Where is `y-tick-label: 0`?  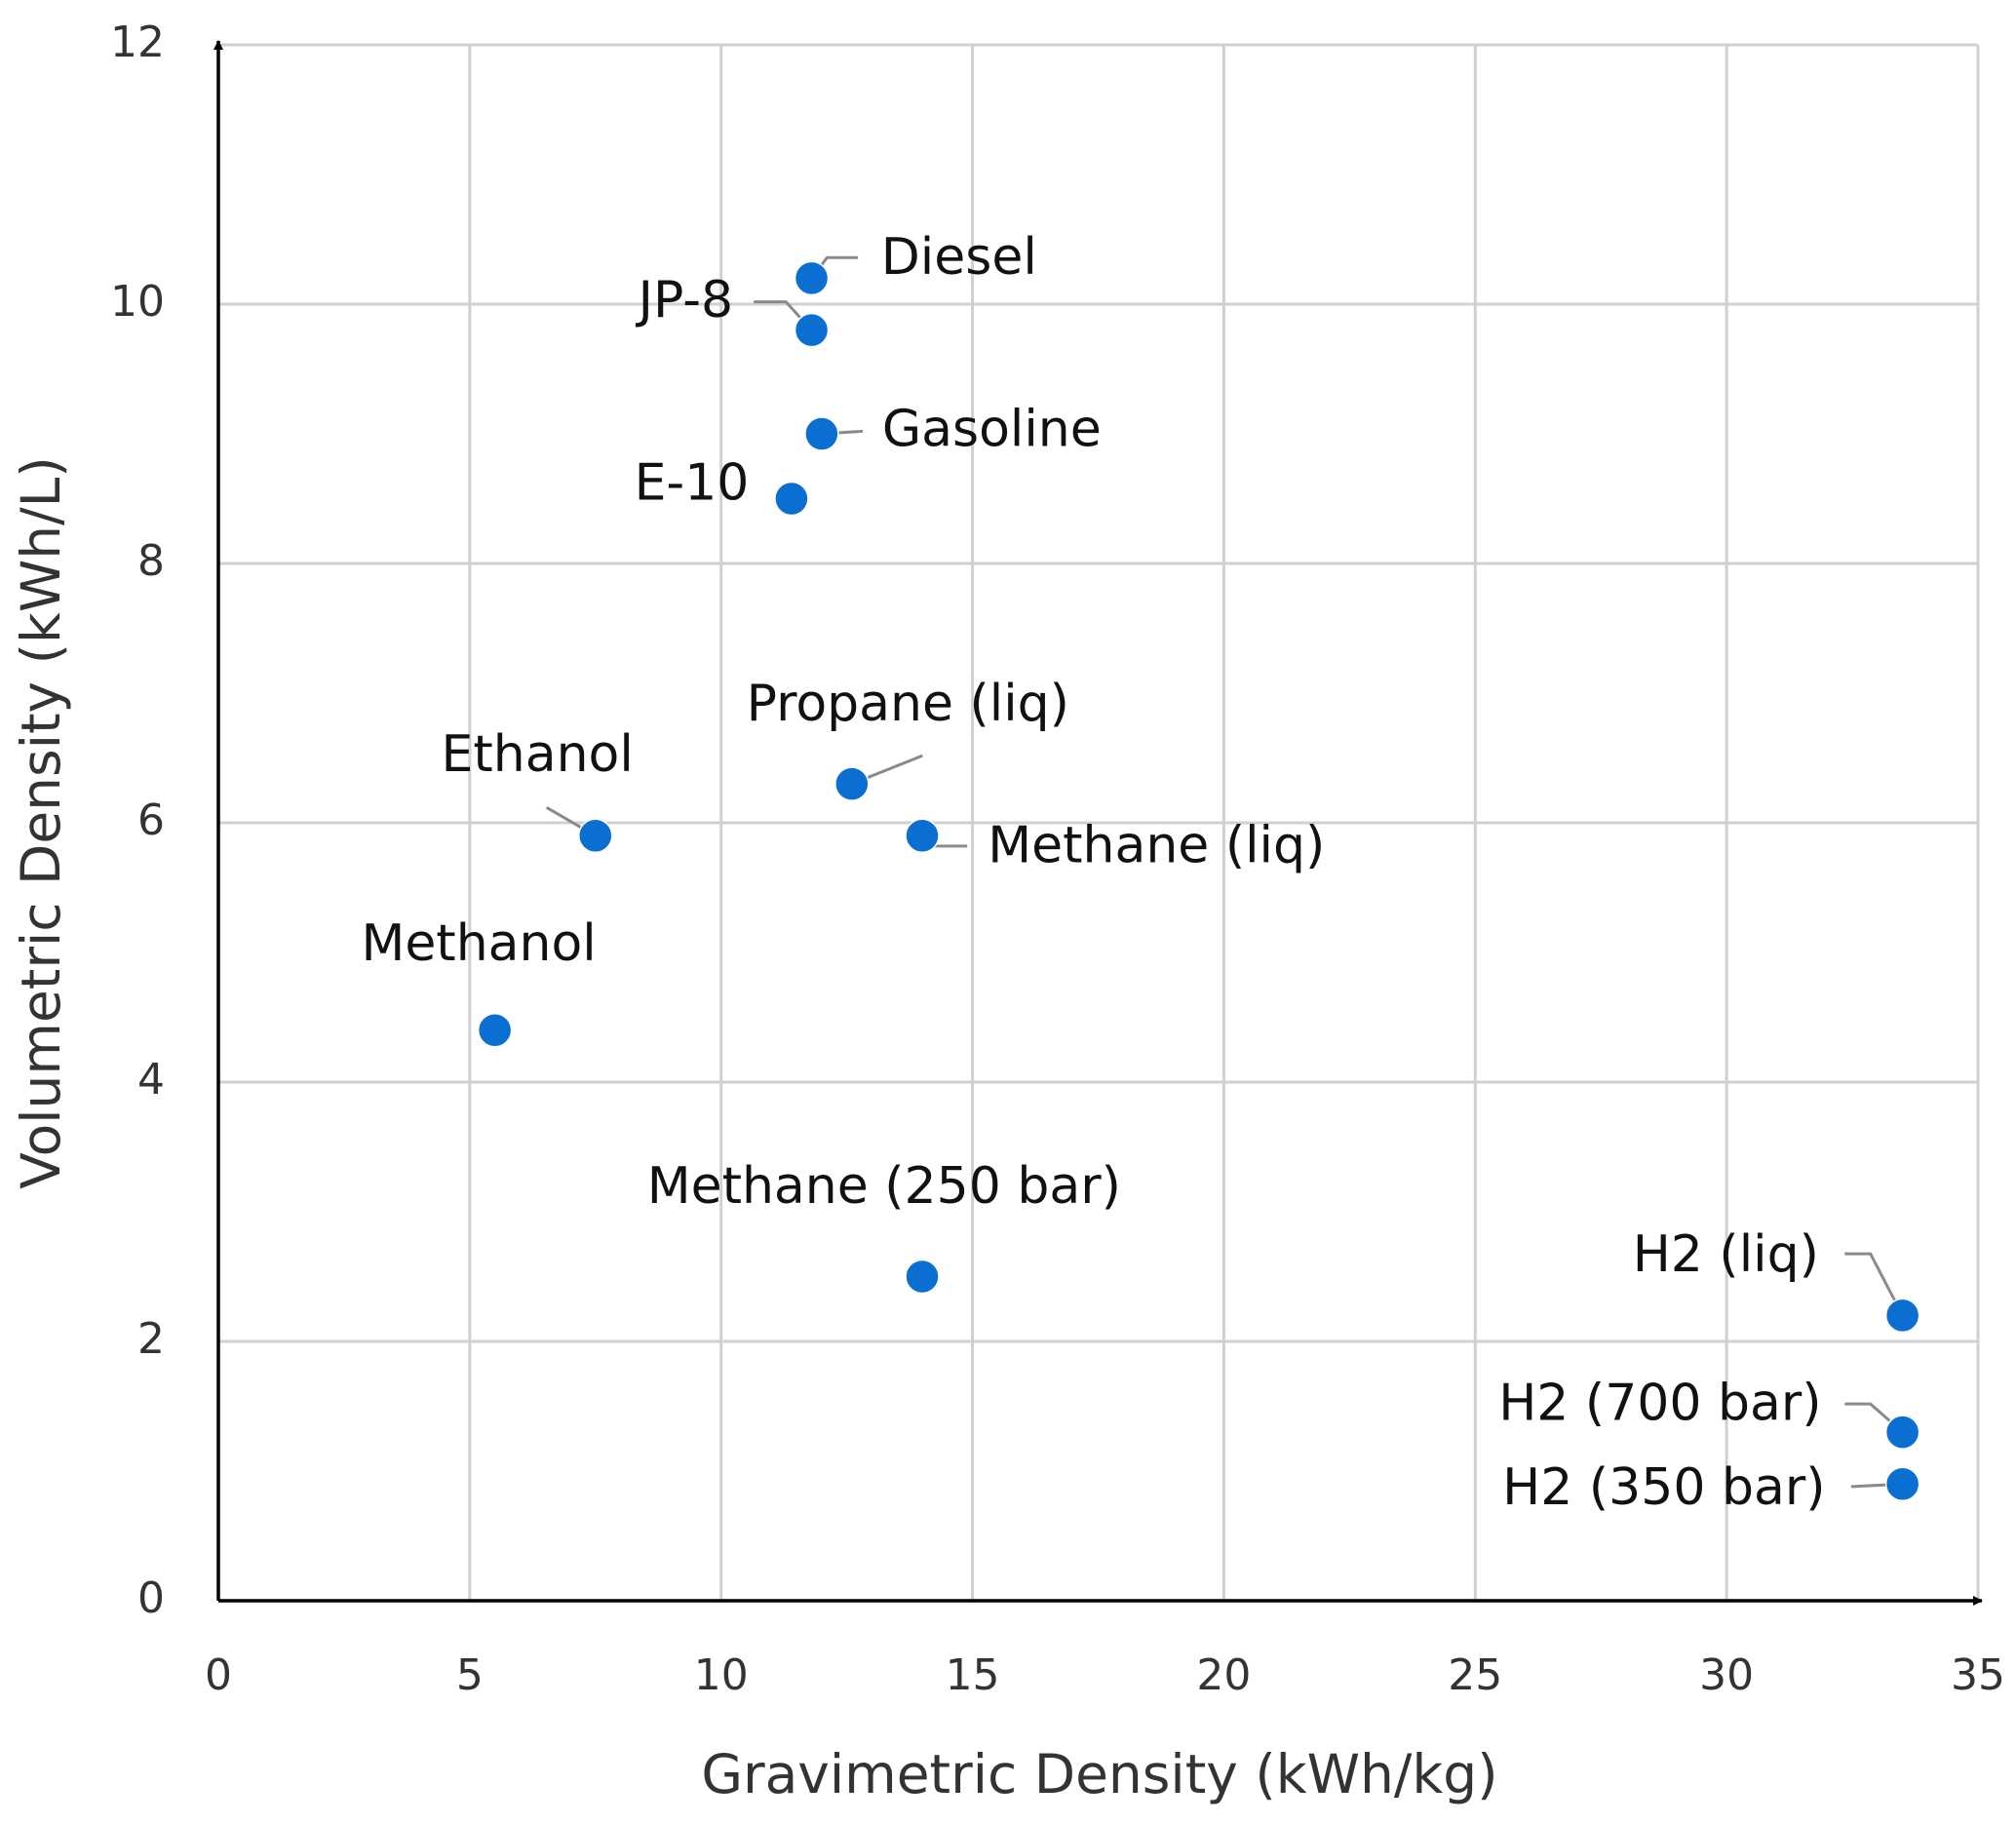
y-tick-label: 0 is located at coordinates (151, 1598).